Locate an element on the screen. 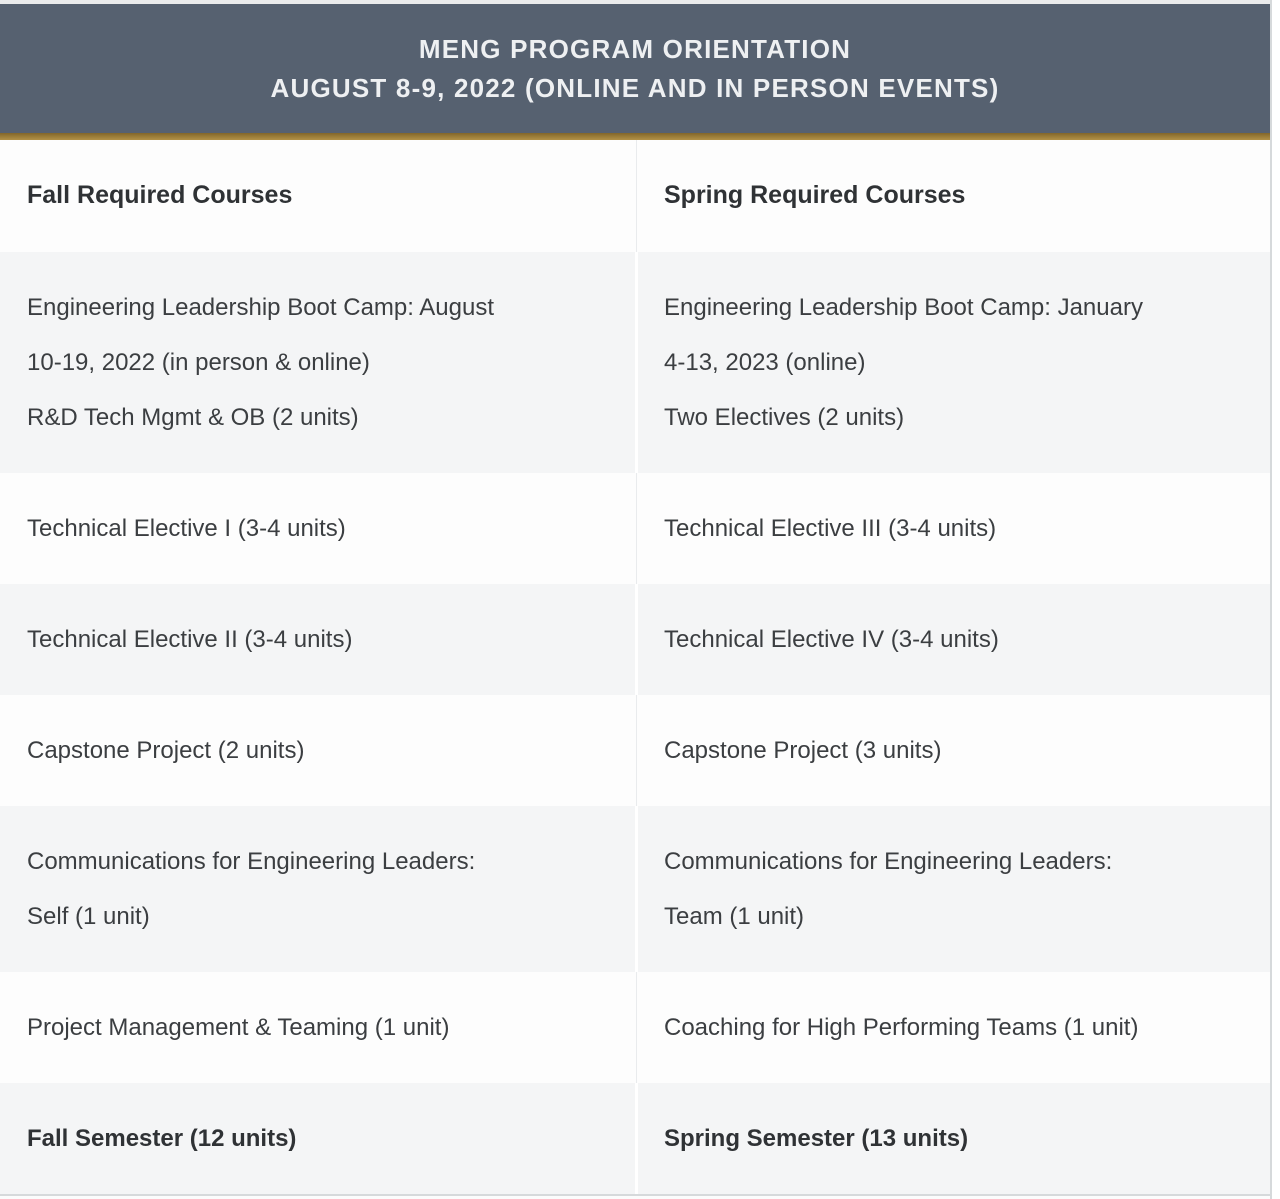 This screenshot has height=1199, width=1280. course-text: Self (1 unit) is located at coordinates (88, 916).